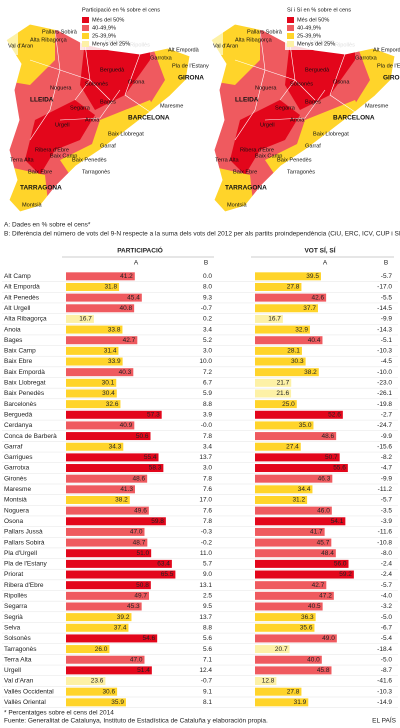 This screenshot has width=400, height=728. I want to click on map-label: Urgell, so click(267, 125).